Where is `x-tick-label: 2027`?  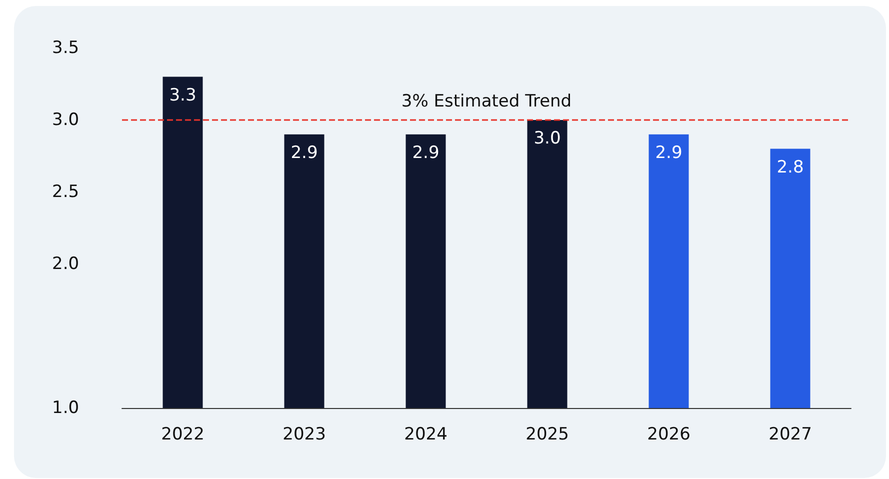
x-tick-label: 2027 is located at coordinates (790, 434).